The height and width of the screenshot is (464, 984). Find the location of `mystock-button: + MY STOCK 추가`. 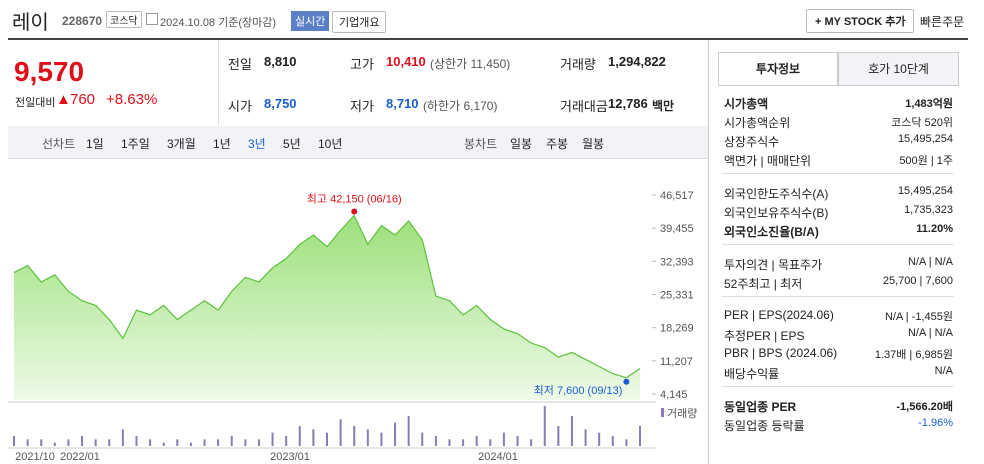

mystock-button: + MY STOCK 추가 is located at coordinates (860, 21).